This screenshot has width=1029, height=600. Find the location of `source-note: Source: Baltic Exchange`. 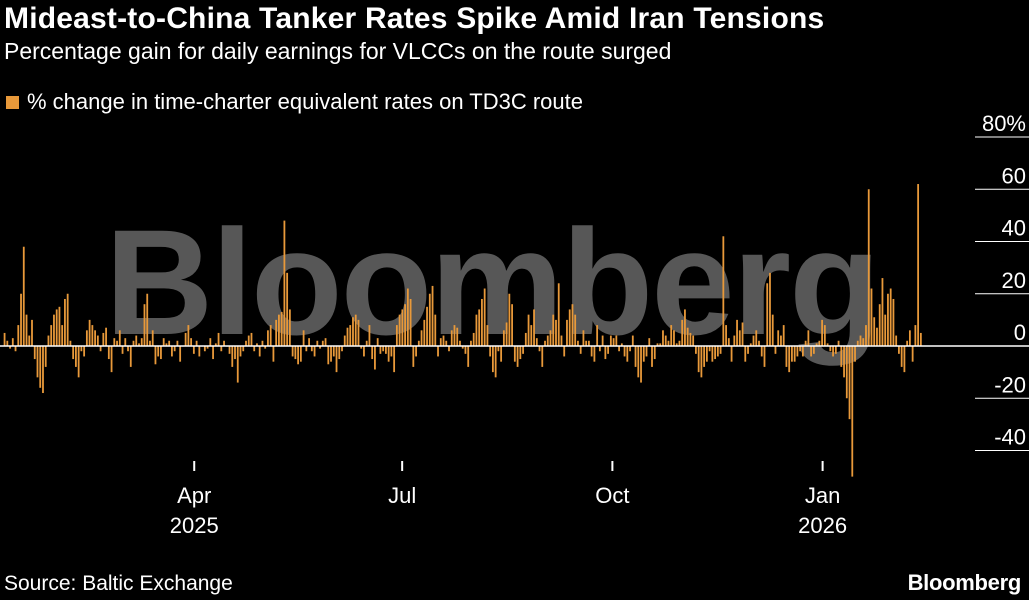

source-note: Source: Baltic Exchange is located at coordinates (118, 583).